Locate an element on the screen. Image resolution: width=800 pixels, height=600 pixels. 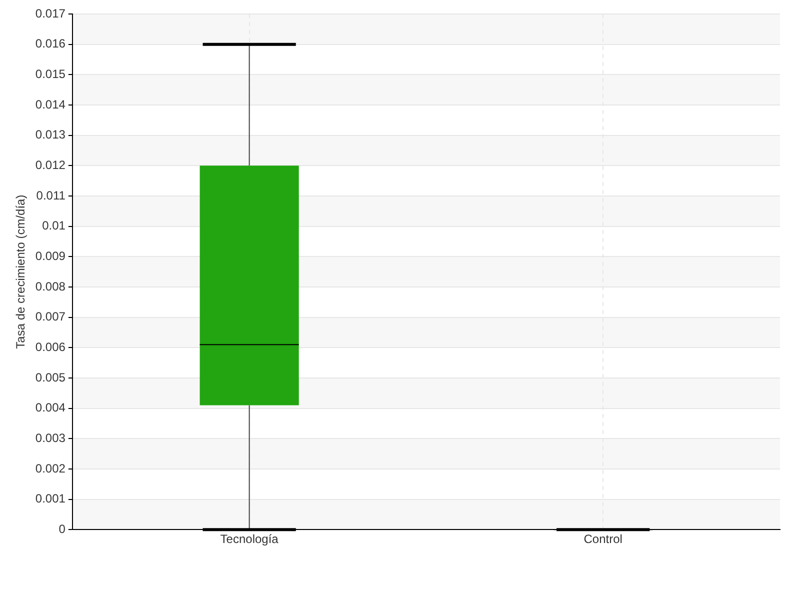
y-tick-label: 0.013 is located at coordinates (50, 135).